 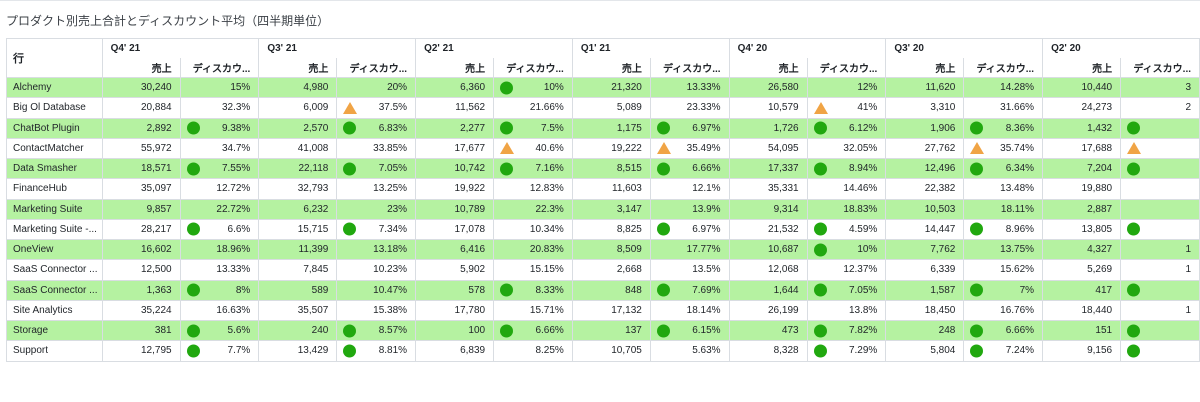 I want to click on discount-cell: 1, so click(x=1160, y=249).